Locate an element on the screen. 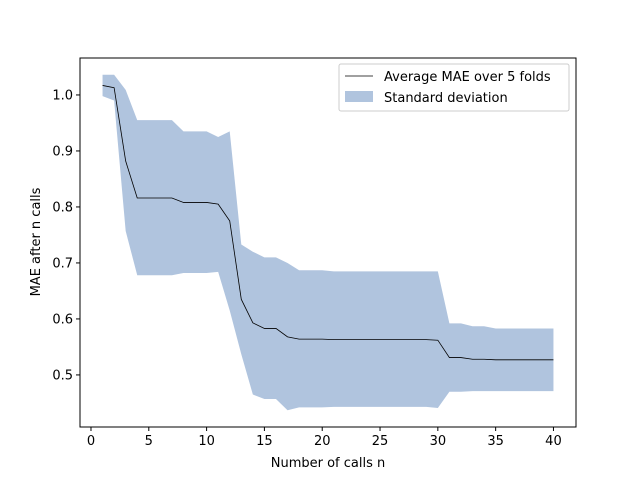 This screenshot has height=480, width=640. y-tick-label: 0.7 is located at coordinates (62, 263).